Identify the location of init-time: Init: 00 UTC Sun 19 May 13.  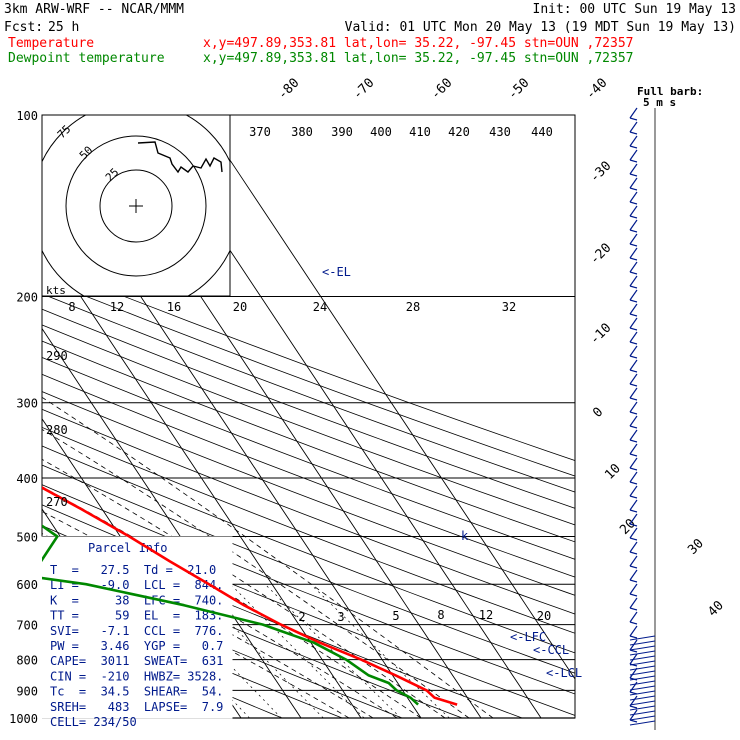
(635, 9).